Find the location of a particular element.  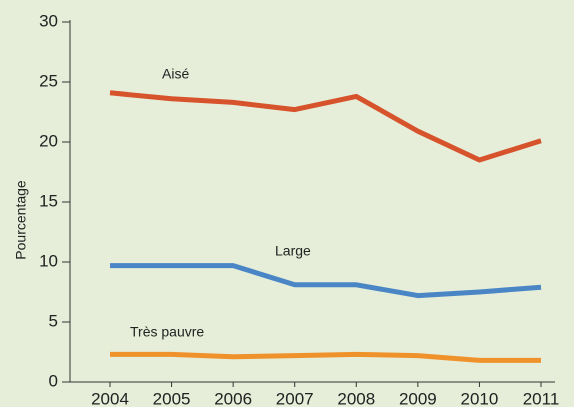

series-label: Aisé is located at coordinates (175, 74).